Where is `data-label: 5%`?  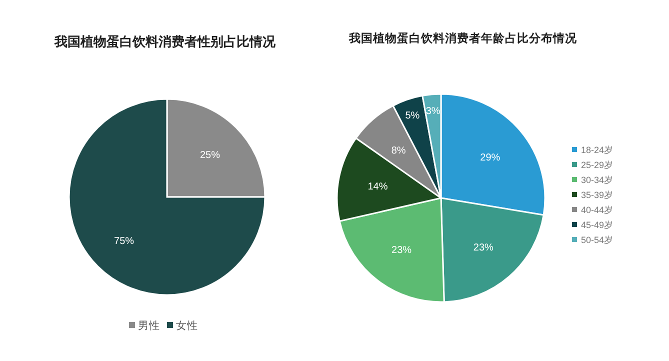
data-label: 5% is located at coordinates (412, 116).